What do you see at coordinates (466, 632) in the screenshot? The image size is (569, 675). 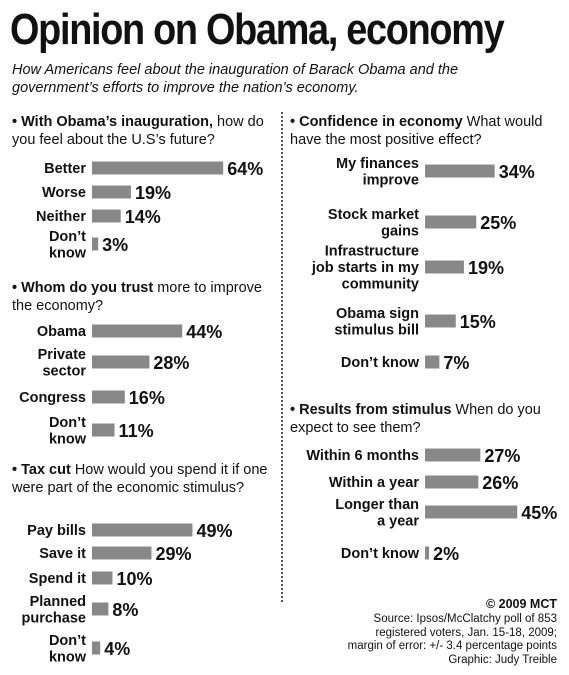 I see `source-line: registered voters, Jan. 15-18, 2009;` at bounding box center [466, 632].